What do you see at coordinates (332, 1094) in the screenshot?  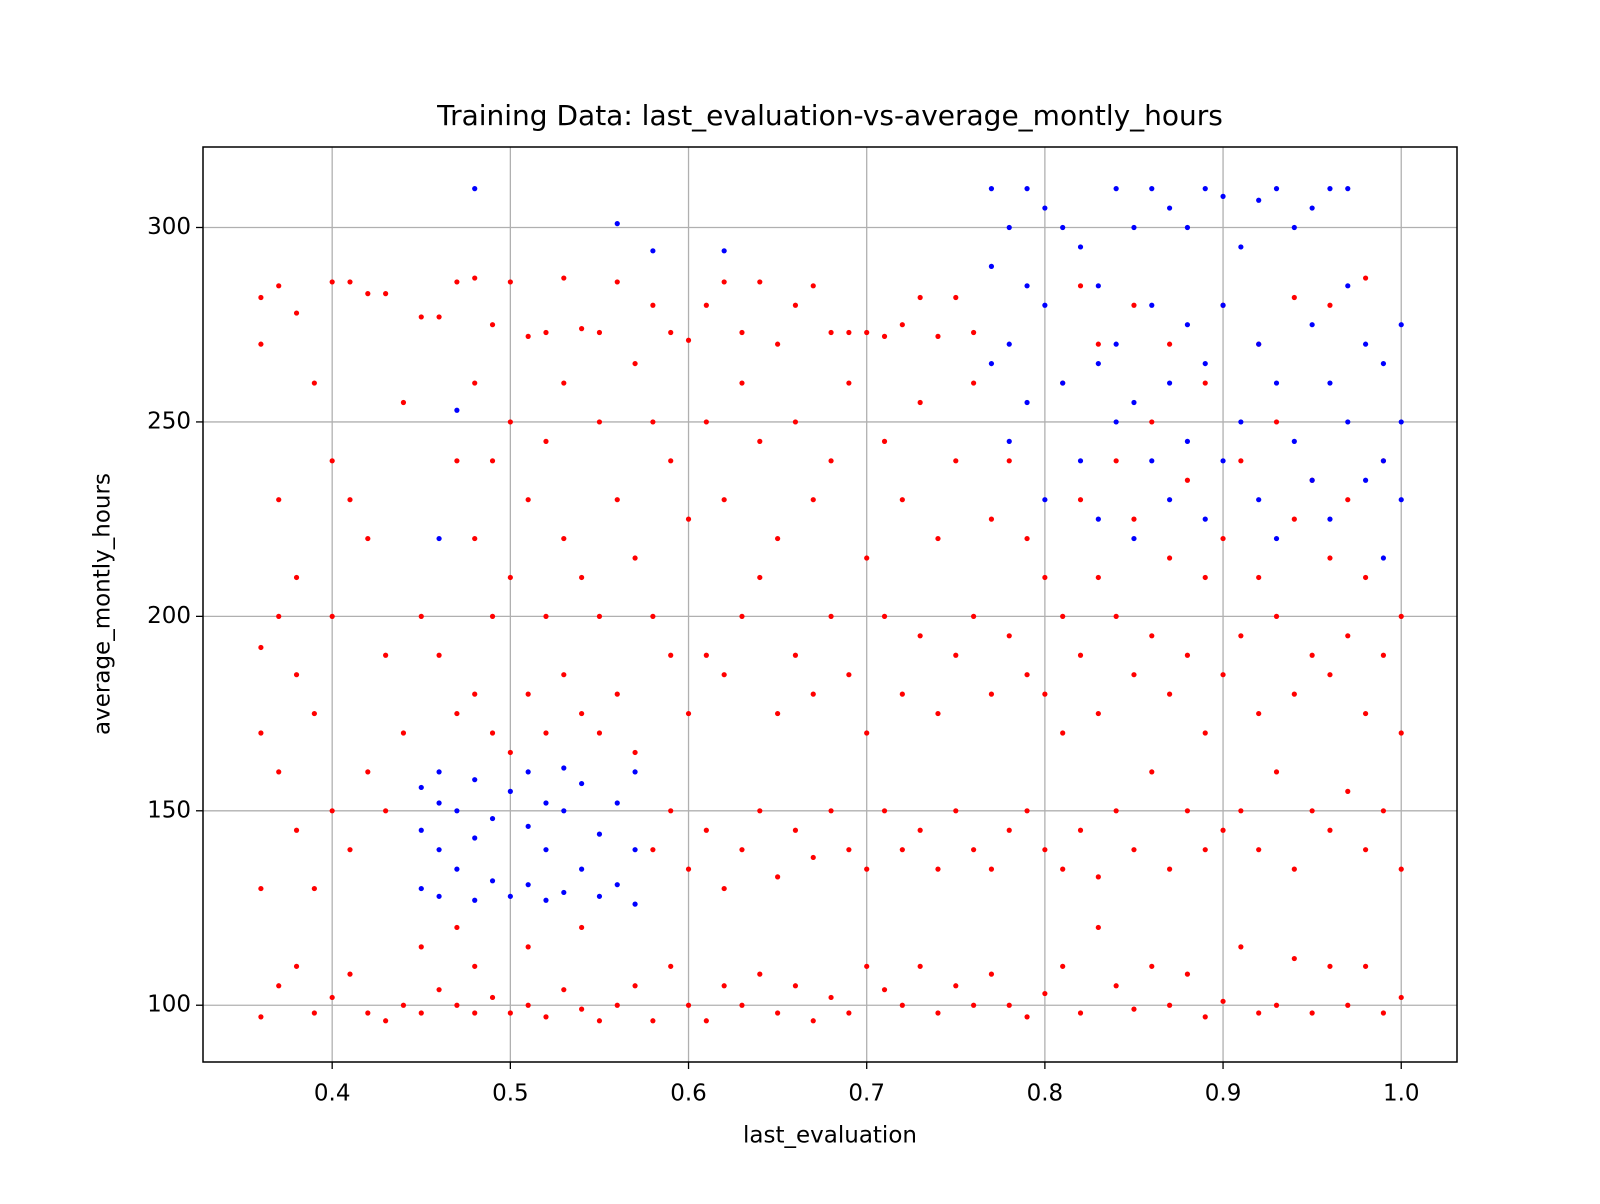 I see `x-tick-label: 0.4` at bounding box center [332, 1094].